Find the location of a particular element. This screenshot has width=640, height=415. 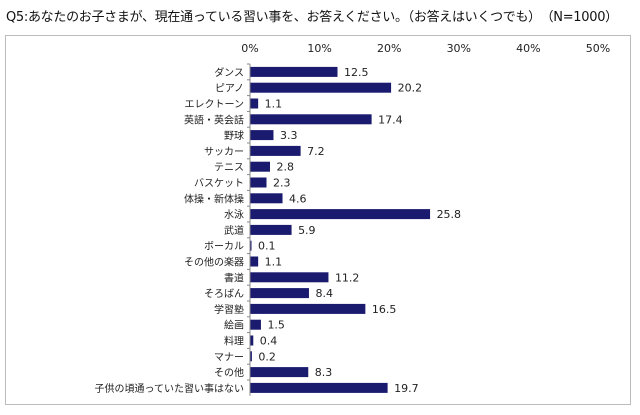

x-tick-label: 30% is located at coordinates (459, 48).